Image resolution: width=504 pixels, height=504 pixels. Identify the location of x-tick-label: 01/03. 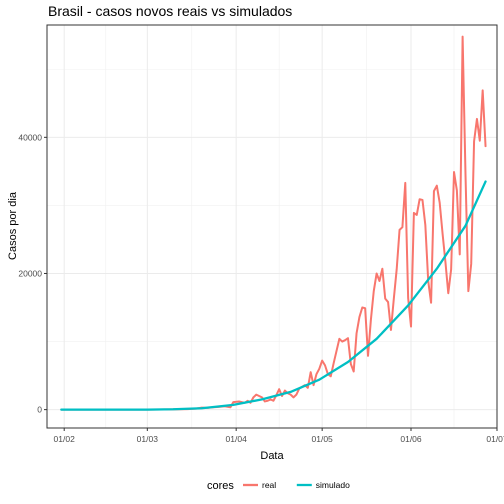
(148, 439).